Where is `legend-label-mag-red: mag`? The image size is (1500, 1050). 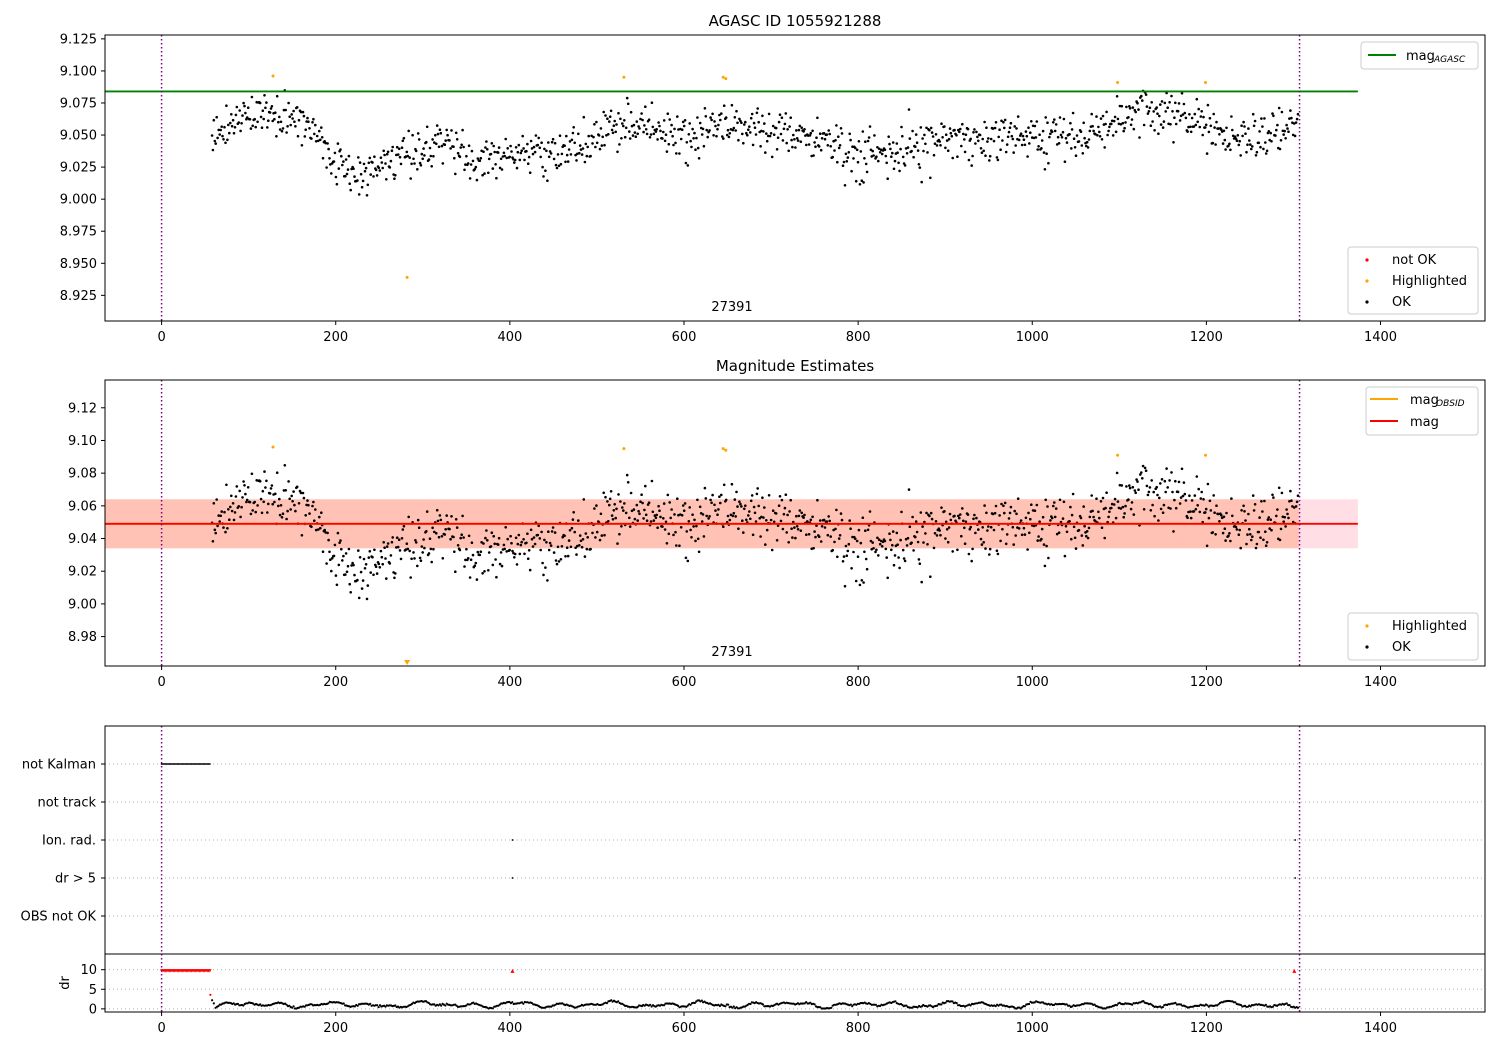 legend-label-mag-red: mag is located at coordinates (1424, 422).